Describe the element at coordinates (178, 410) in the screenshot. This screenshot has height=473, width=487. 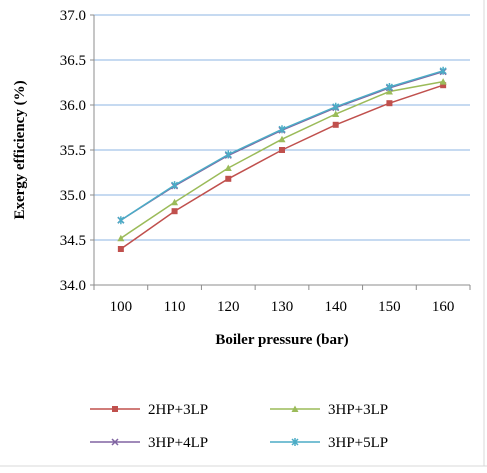
I see `legend-label: 2HP+3LP` at that location.